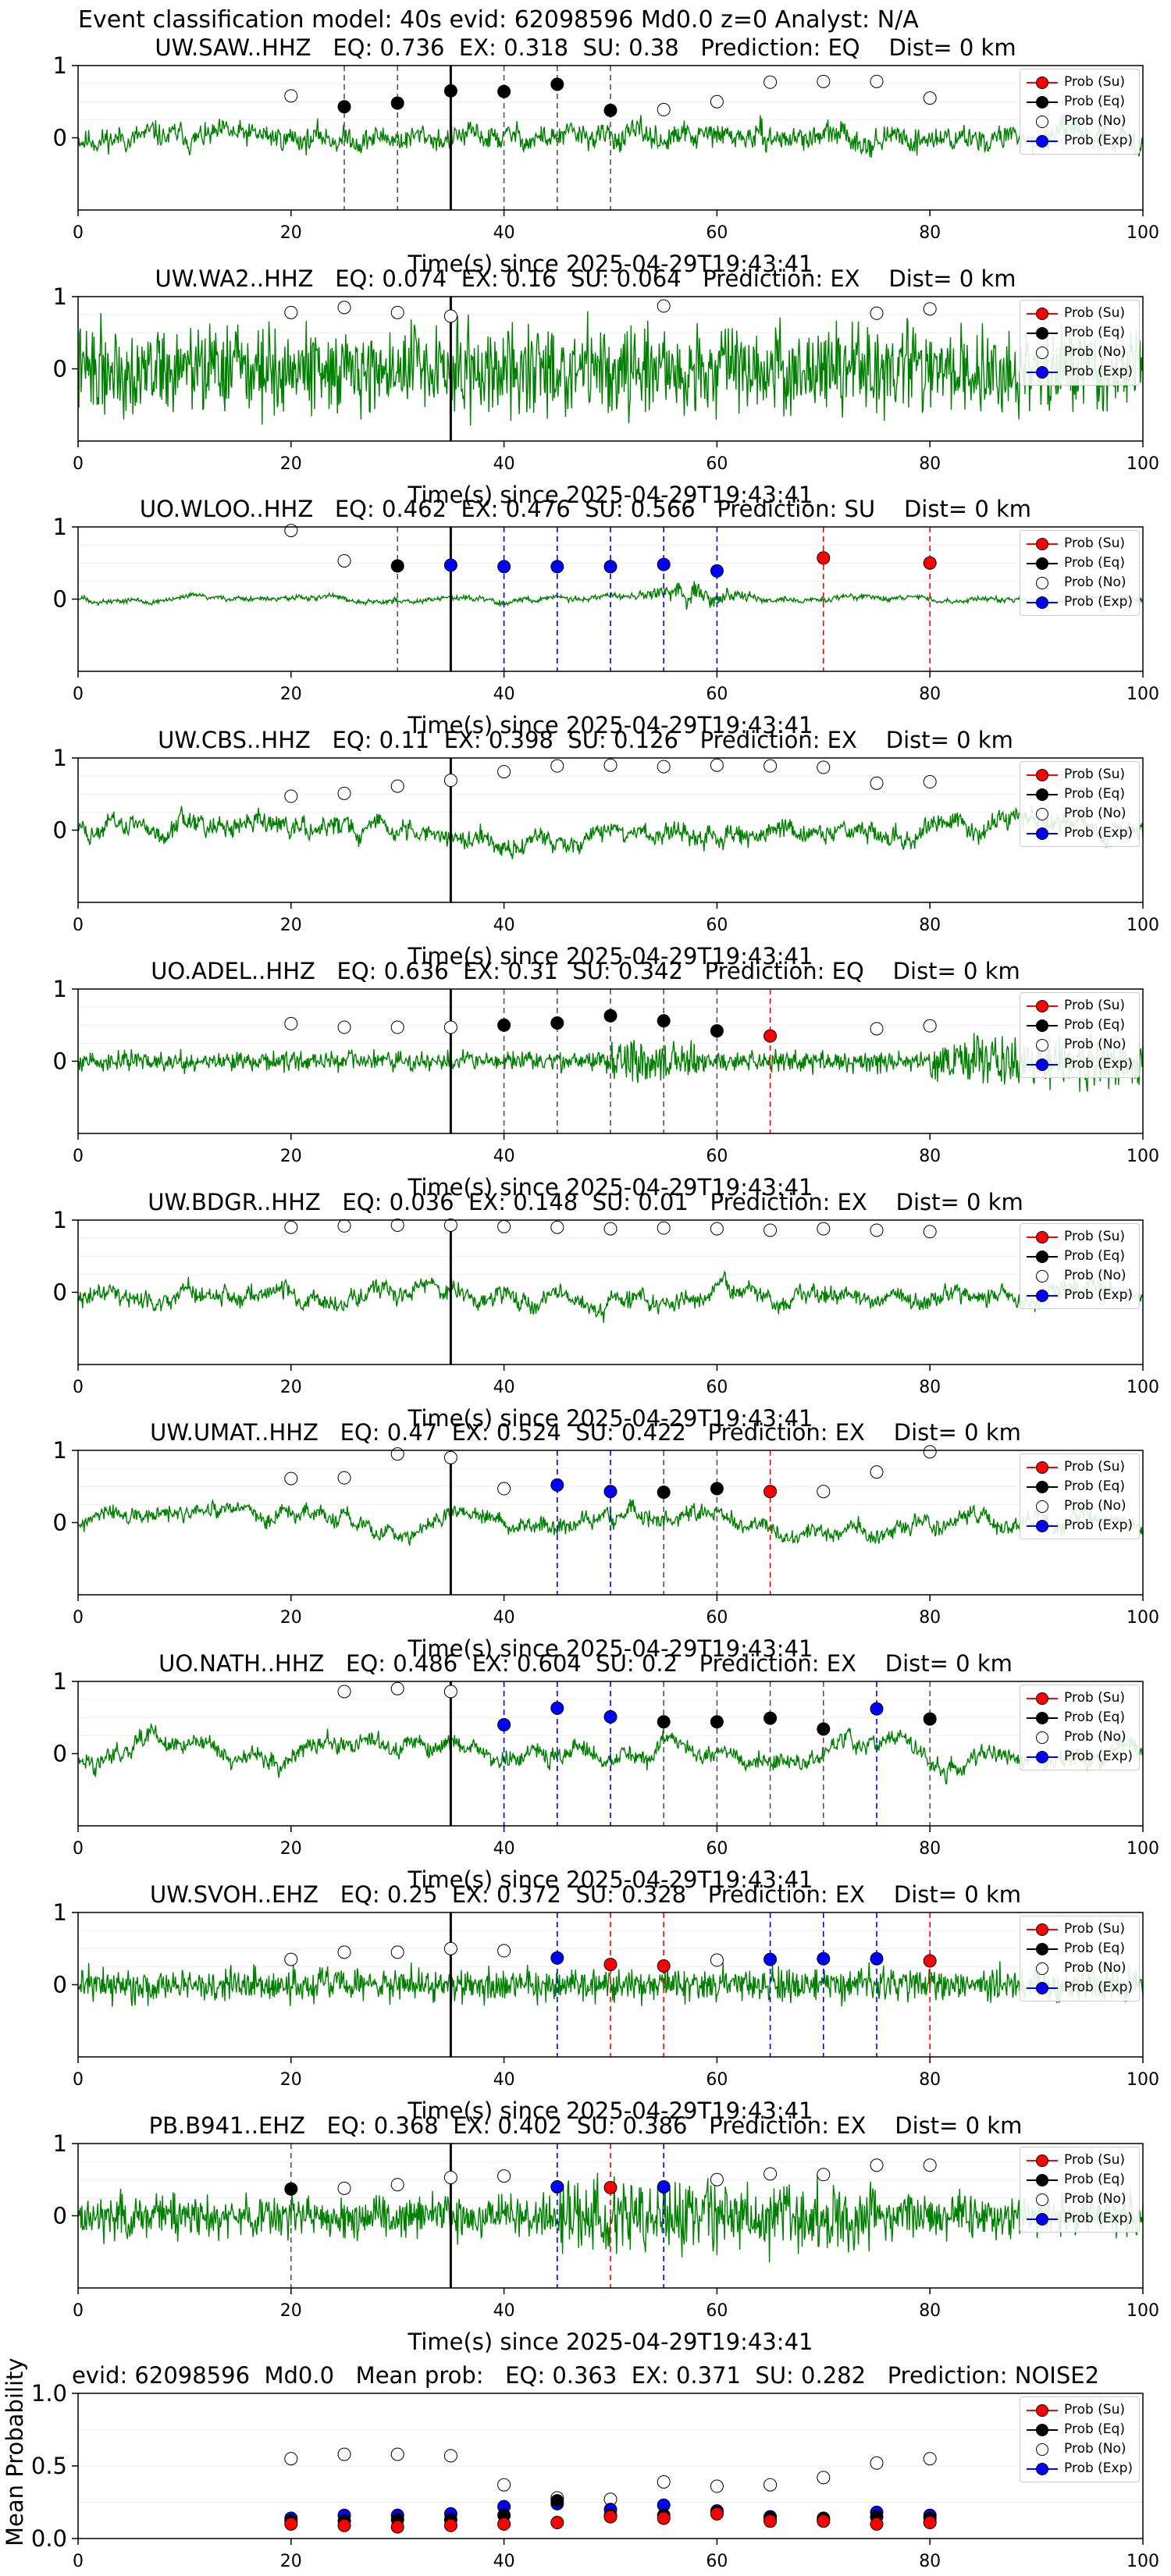 Image resolution: width=1171 pixels, height=2576 pixels. I want to click on y-tick-label: 0.0, so click(49, 2538).